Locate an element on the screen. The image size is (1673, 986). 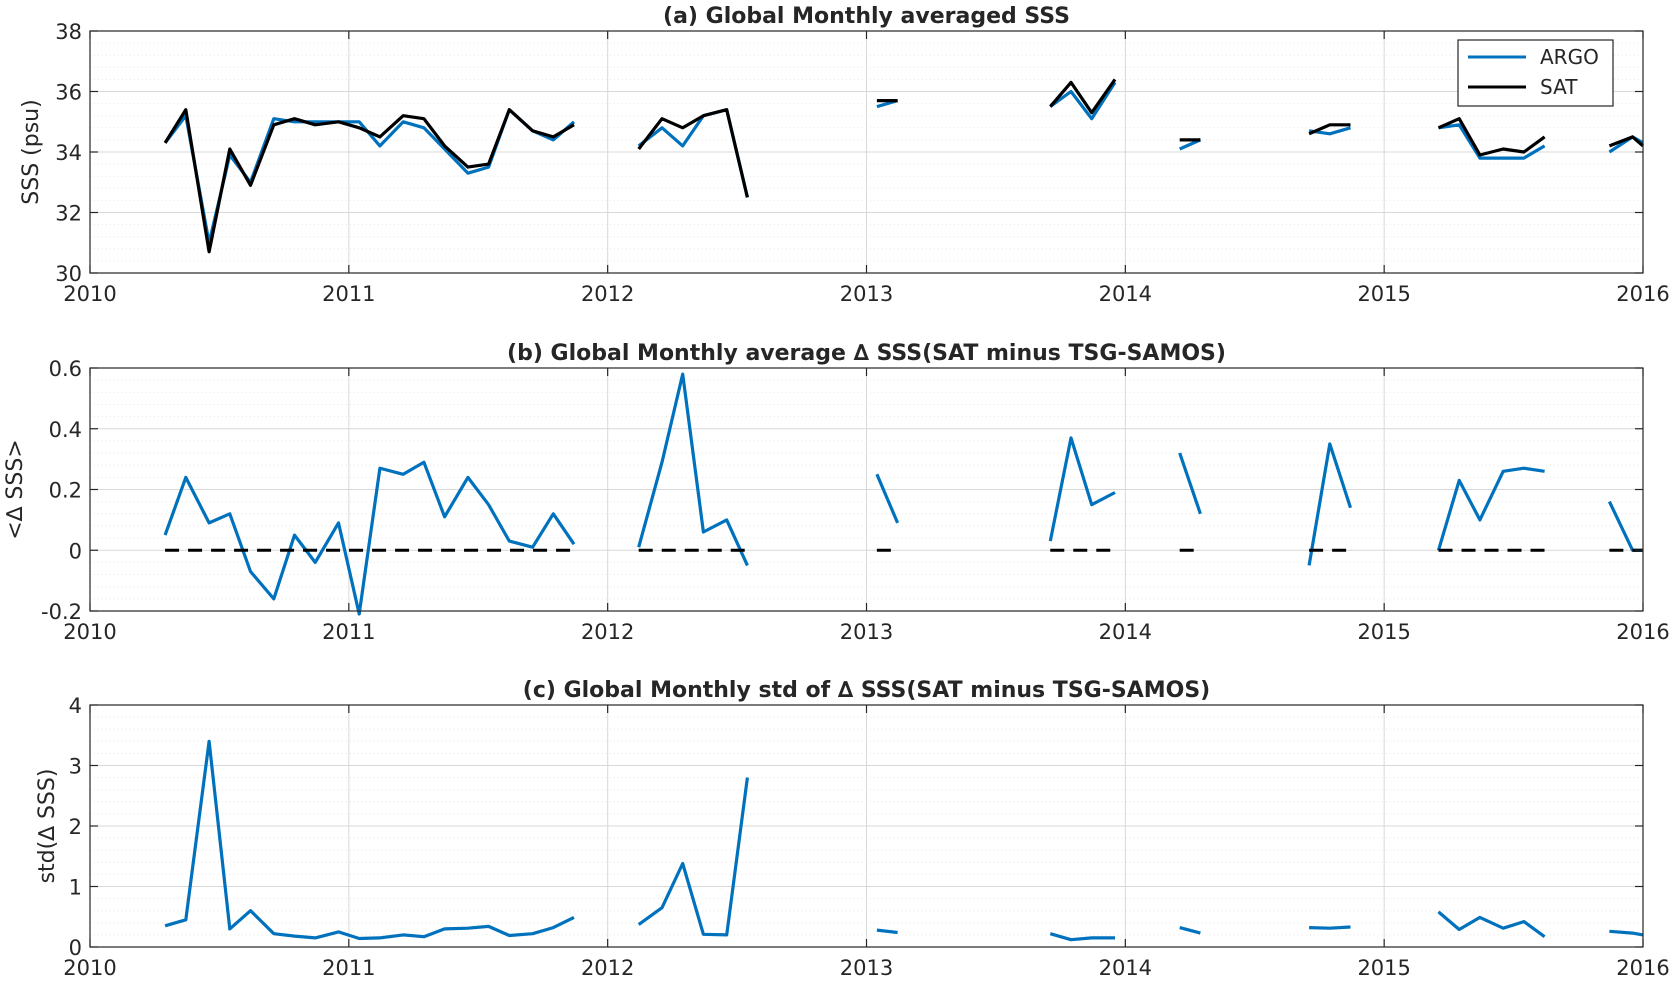
panel-a-y-tick-label: 36 is located at coordinates (68, 93).